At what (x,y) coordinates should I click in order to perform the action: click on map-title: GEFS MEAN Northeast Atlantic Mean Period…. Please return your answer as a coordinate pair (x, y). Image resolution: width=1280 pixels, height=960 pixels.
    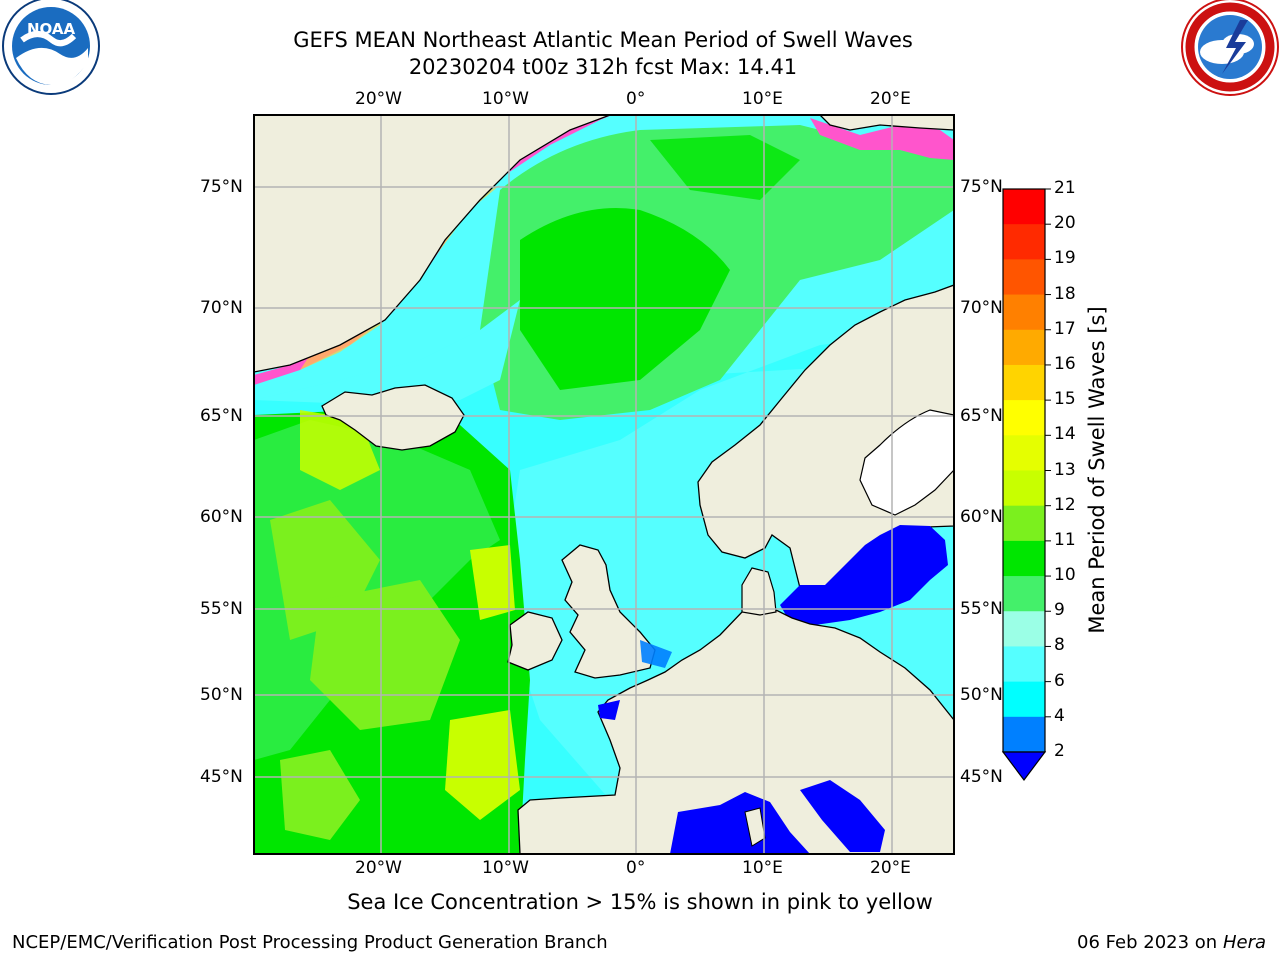
    Looking at the image, I should click on (603, 40).